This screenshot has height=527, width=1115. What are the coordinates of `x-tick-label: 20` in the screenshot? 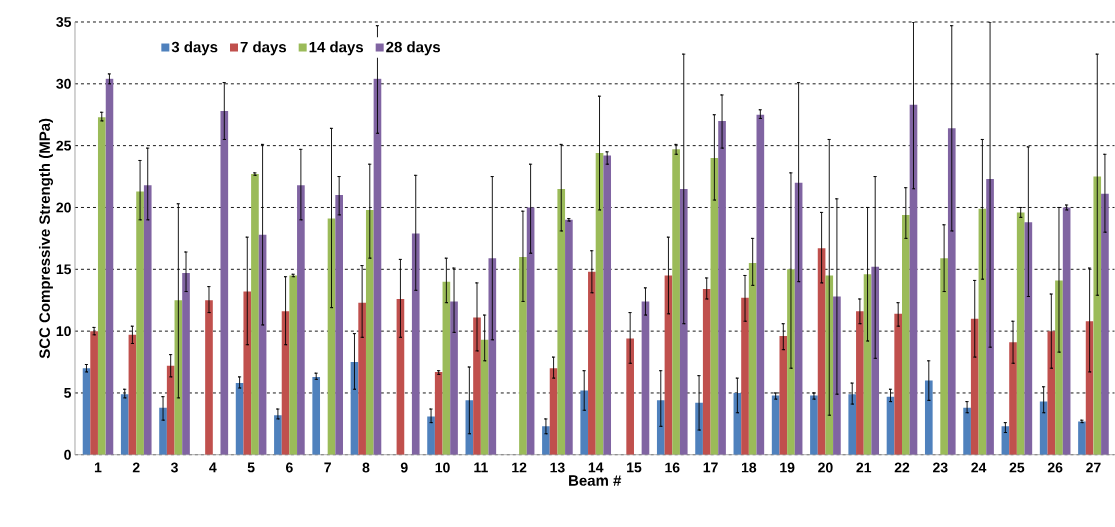 It's located at (825, 467).